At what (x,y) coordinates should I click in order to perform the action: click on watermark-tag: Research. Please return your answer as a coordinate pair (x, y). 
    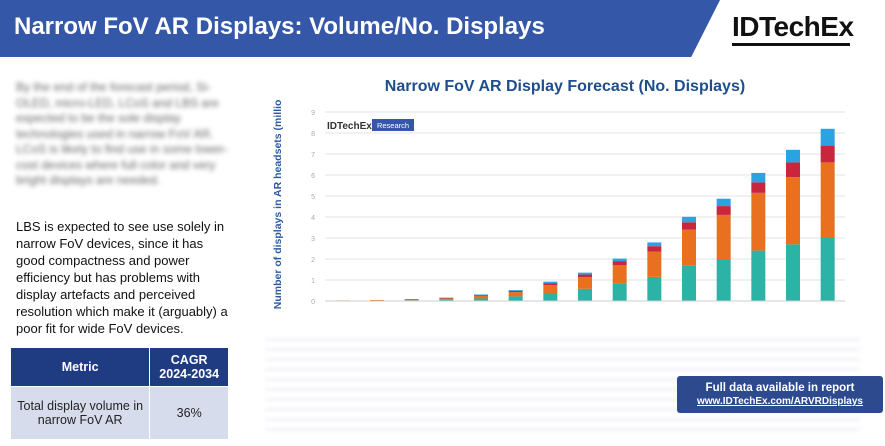
    Looking at the image, I should click on (393, 125).